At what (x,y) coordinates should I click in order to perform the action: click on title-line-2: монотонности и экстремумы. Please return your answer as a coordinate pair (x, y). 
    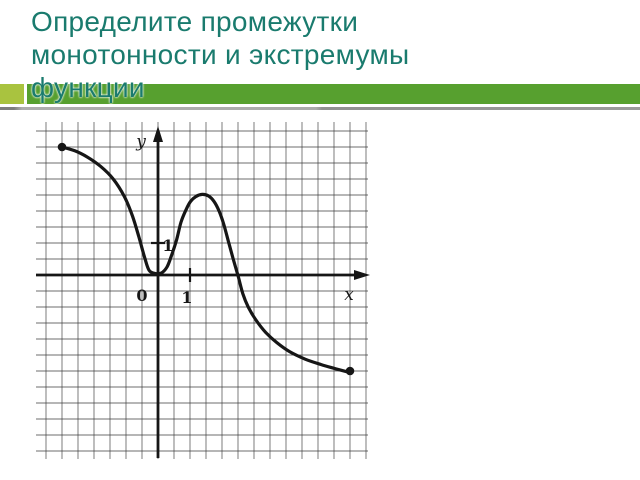
    Looking at the image, I should click on (220, 54).